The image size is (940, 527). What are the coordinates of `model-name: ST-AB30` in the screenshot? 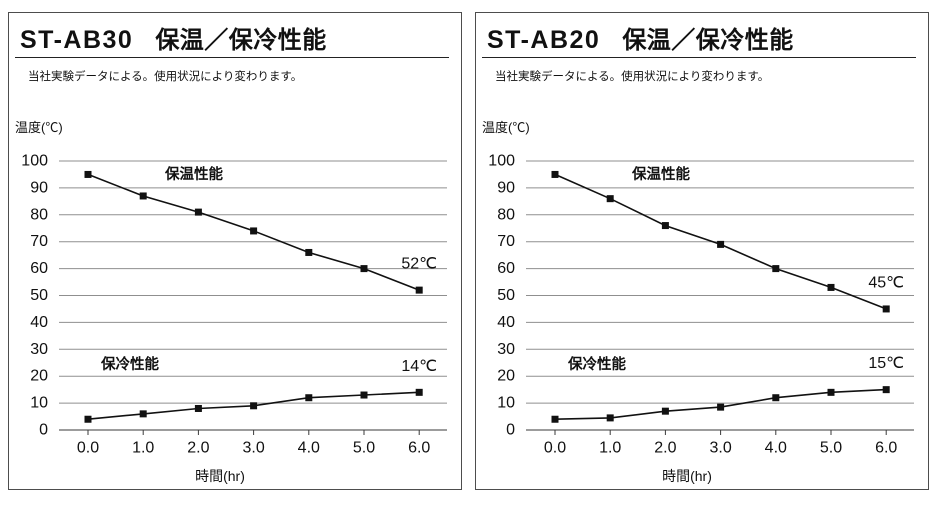 It's located at (77, 40).